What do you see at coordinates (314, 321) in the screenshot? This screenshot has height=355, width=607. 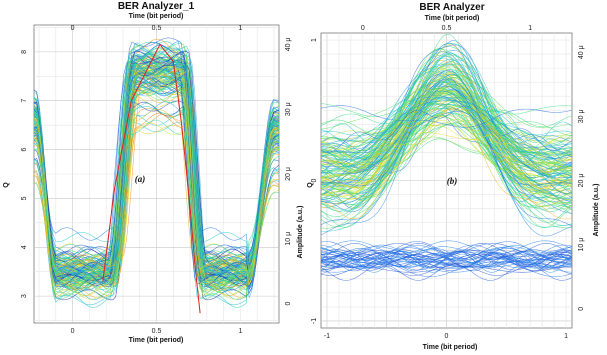 I see `left-tick-label: -1` at bounding box center [314, 321].